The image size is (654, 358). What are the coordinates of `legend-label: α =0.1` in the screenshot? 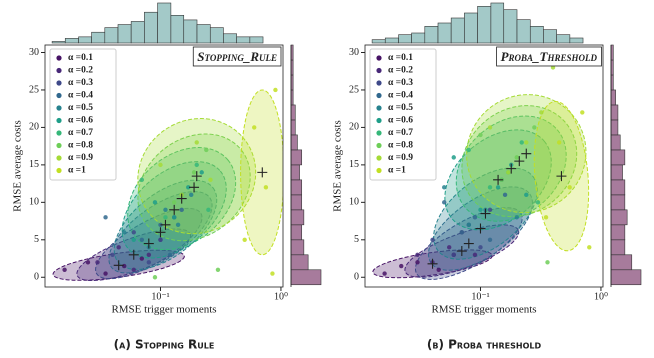 It's located at (80, 58).